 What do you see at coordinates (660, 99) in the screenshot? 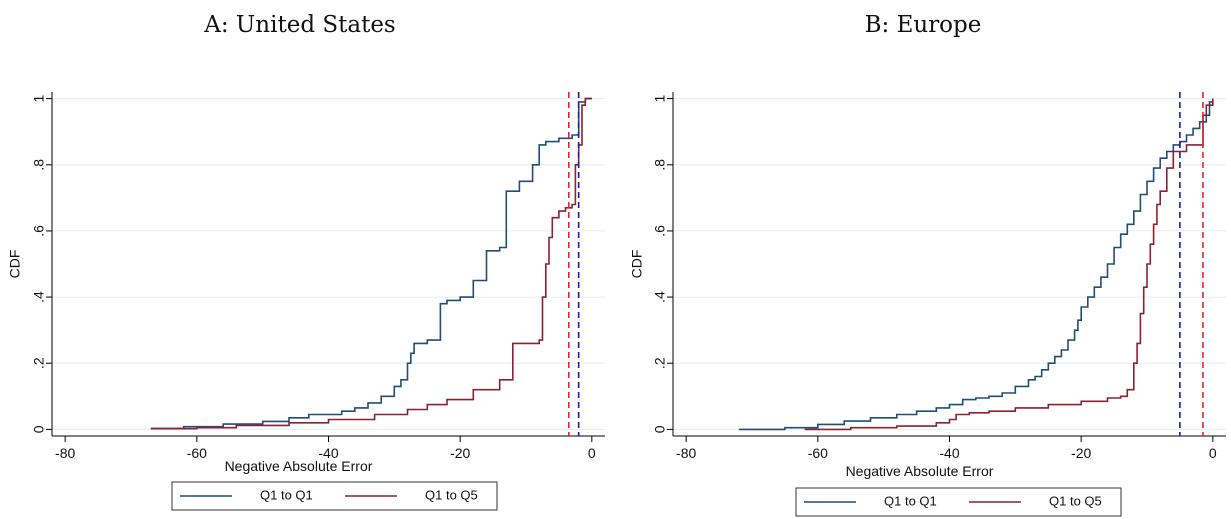
I see `panel-b-y-tick-label: 1` at bounding box center [660, 99].